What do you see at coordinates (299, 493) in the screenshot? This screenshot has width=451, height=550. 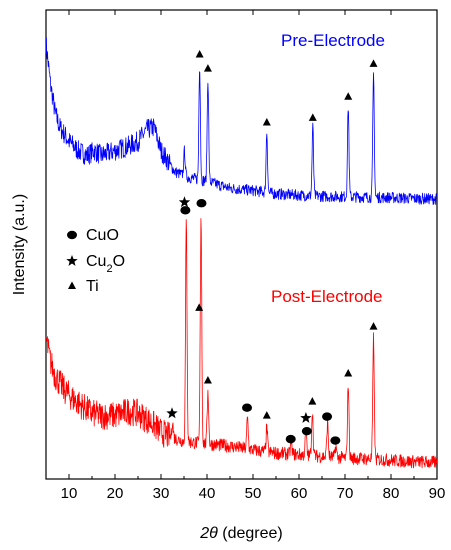 I see `x-tick-label-60: 60` at bounding box center [299, 493].